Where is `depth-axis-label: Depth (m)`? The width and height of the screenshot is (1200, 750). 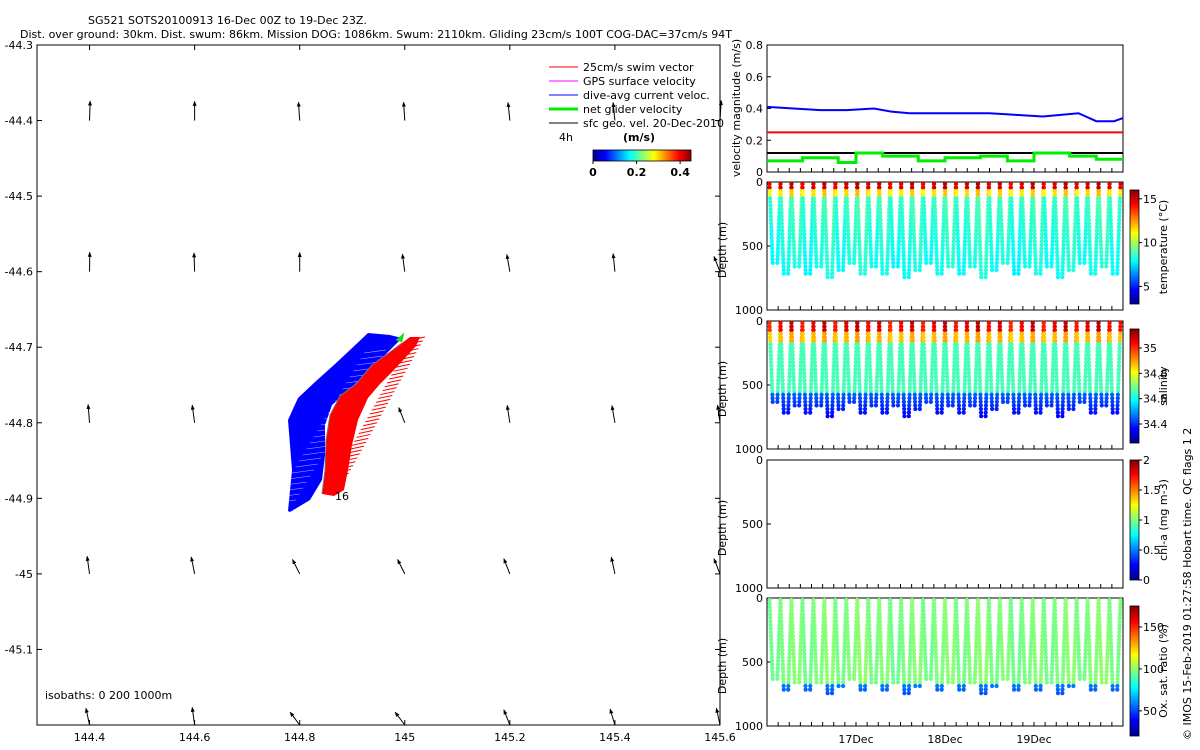
depth-axis-label: Depth (m) is located at coordinates (722, 250).